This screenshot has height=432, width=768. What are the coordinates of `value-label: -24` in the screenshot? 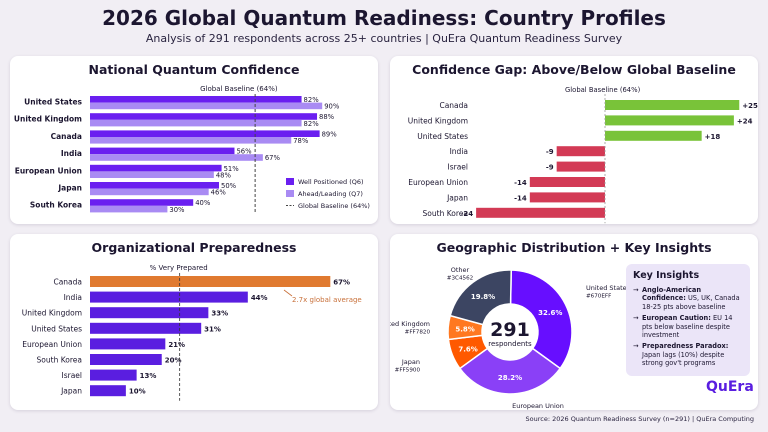 It's located at (466, 214).